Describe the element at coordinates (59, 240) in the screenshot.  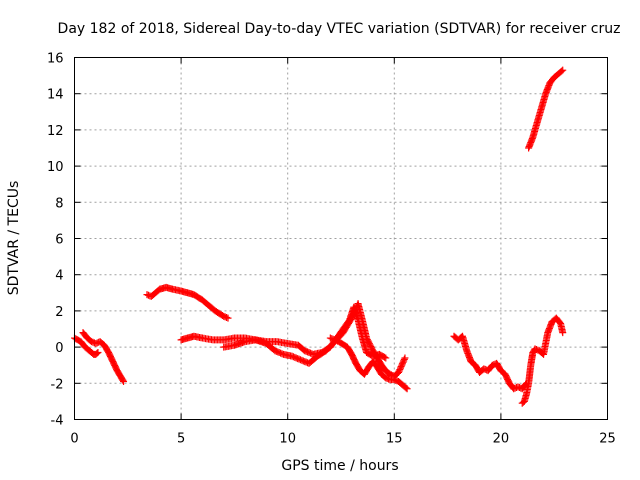
I see `y-tick-label: 6` at that location.